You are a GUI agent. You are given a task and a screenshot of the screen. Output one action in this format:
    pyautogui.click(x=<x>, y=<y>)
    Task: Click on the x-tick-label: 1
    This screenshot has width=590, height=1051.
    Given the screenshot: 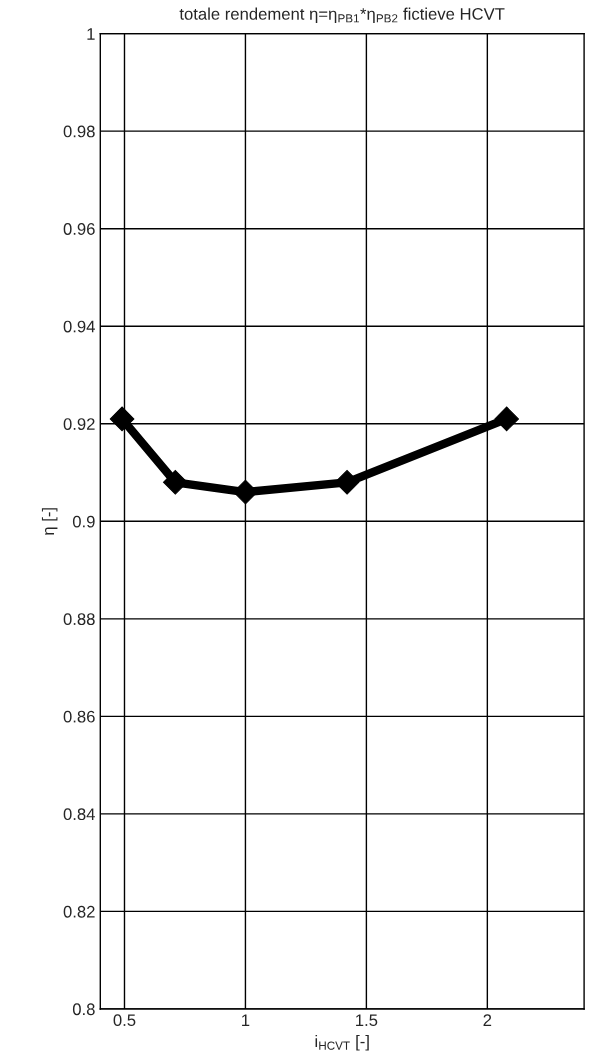 What is the action you would take?
    pyautogui.click(x=246, y=1020)
    